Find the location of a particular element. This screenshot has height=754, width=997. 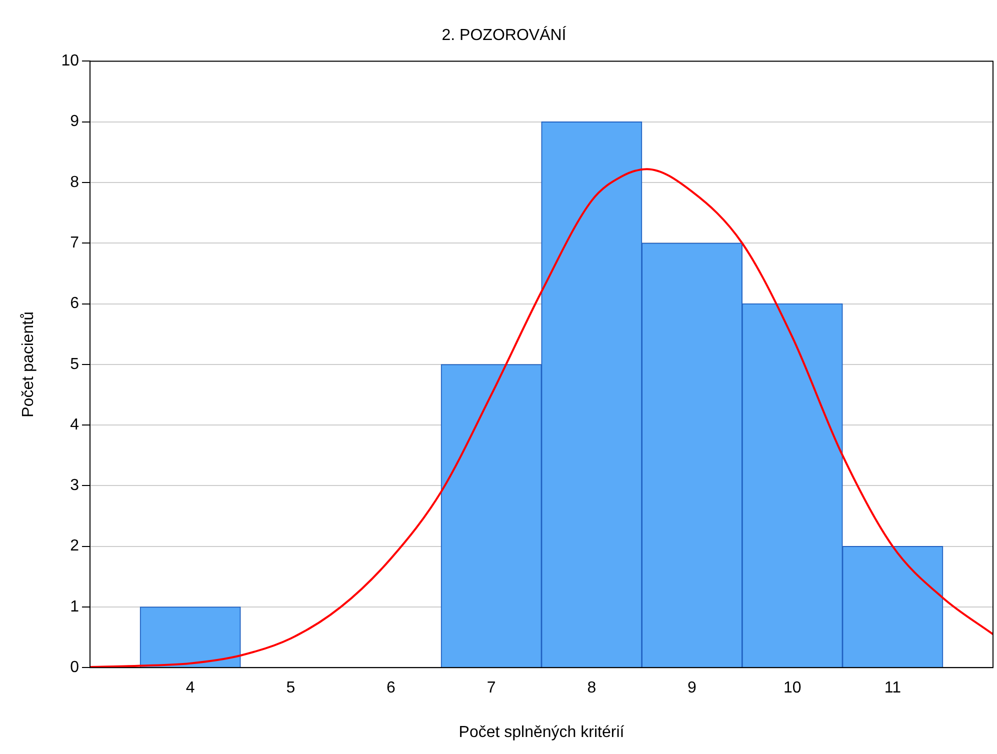

y-tick-label: 7 is located at coordinates (75, 243).